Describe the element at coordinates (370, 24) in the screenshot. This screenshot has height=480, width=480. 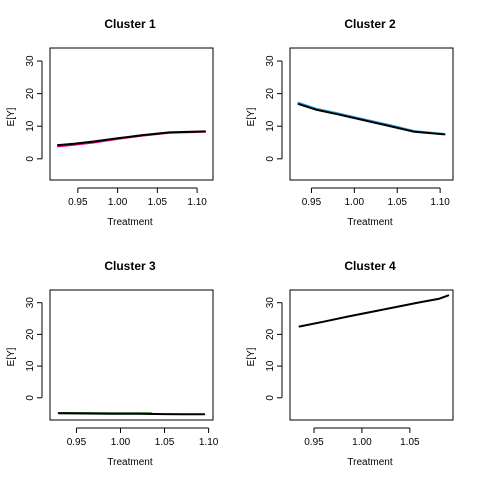
I see `panel-title: Cluster 2` at that location.